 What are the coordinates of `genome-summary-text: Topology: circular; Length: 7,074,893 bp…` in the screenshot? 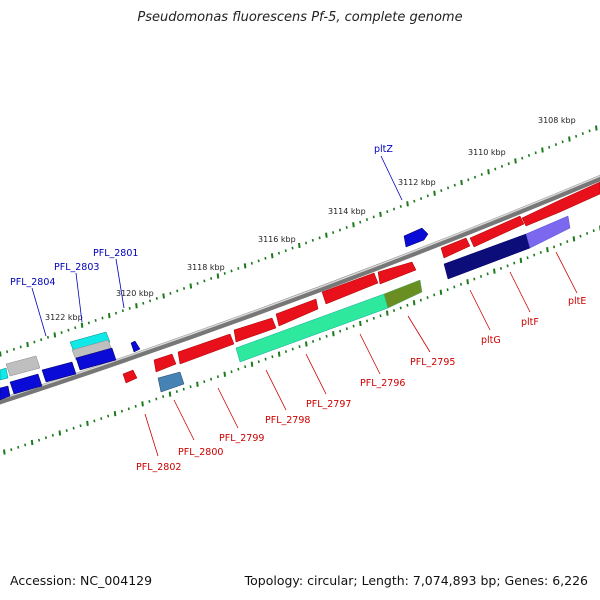 It's located at (416, 580).